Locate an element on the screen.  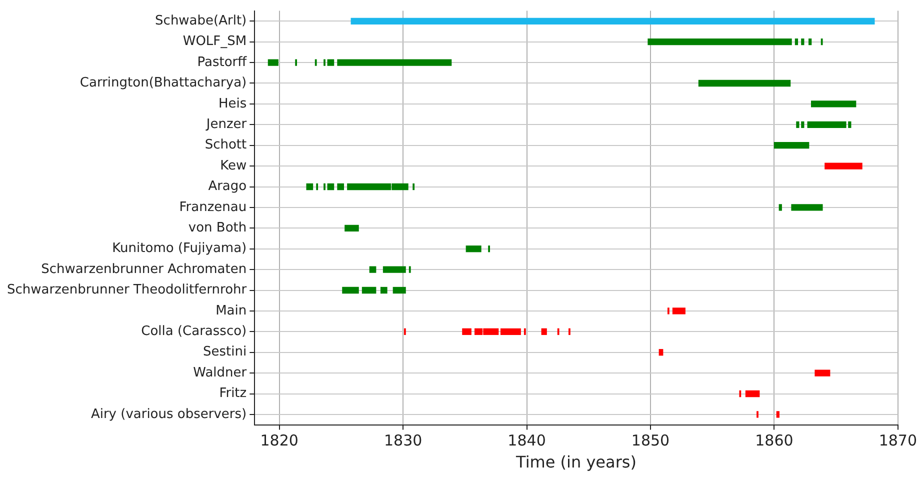
x-tick-label: 1850 is located at coordinates (650, 441).